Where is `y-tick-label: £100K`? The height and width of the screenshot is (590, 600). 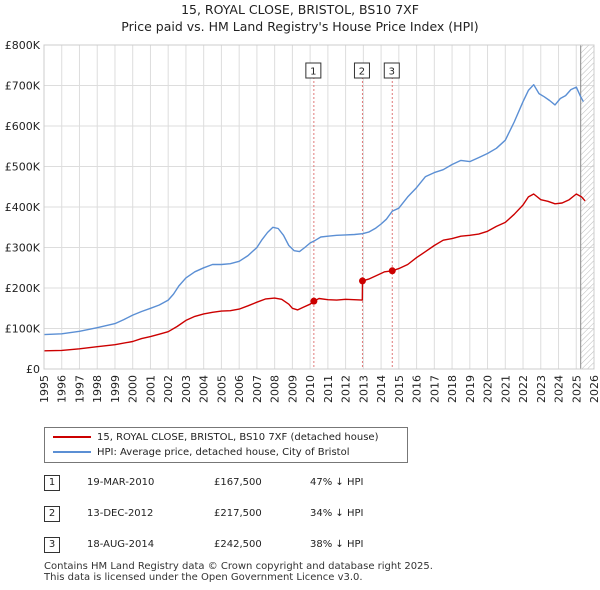
y-tick-label: £100K is located at coordinates (23, 329).